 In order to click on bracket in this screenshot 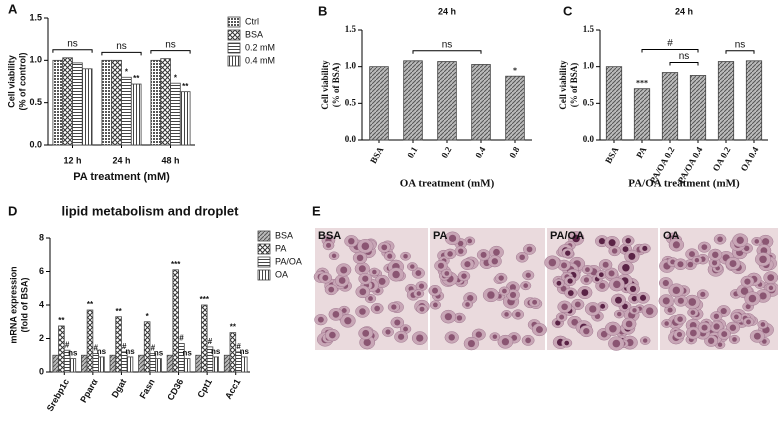, I will do `click(447, 52)`.